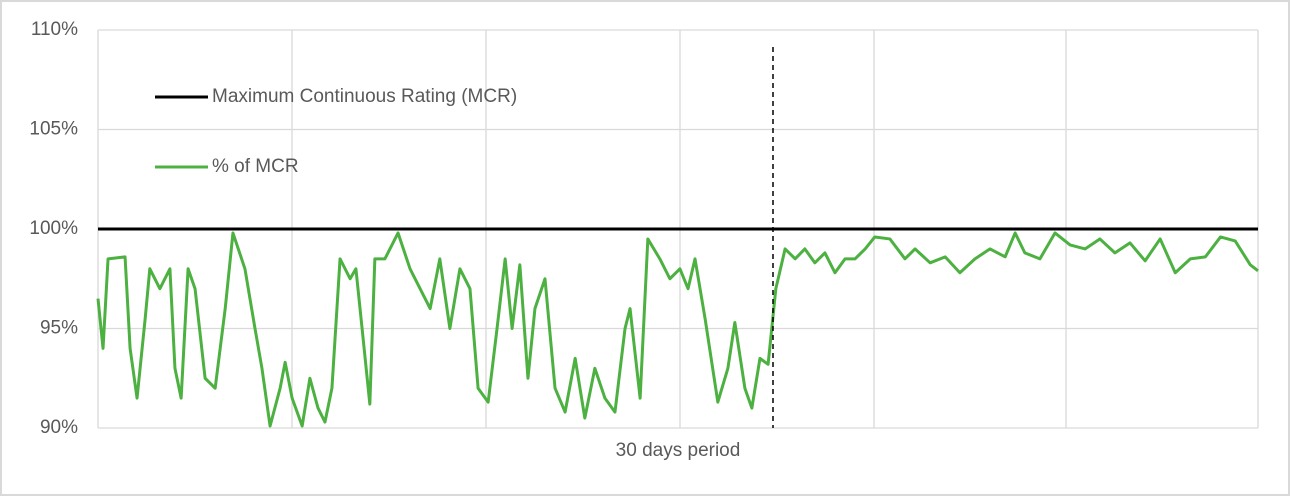  Describe the element at coordinates (59, 427) in the screenshot. I see `y-tick-label: 90%` at that location.